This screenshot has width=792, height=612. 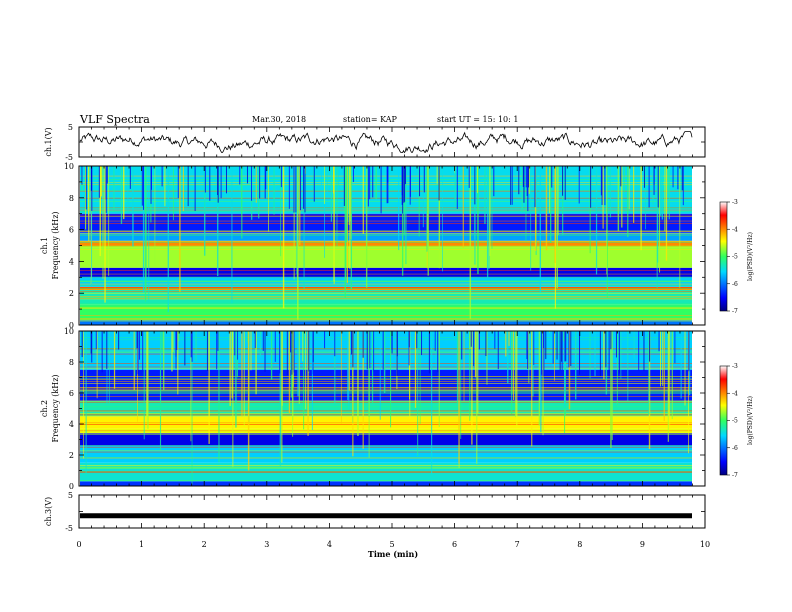 I want to click on ch1-series-line, so click(x=386, y=142).